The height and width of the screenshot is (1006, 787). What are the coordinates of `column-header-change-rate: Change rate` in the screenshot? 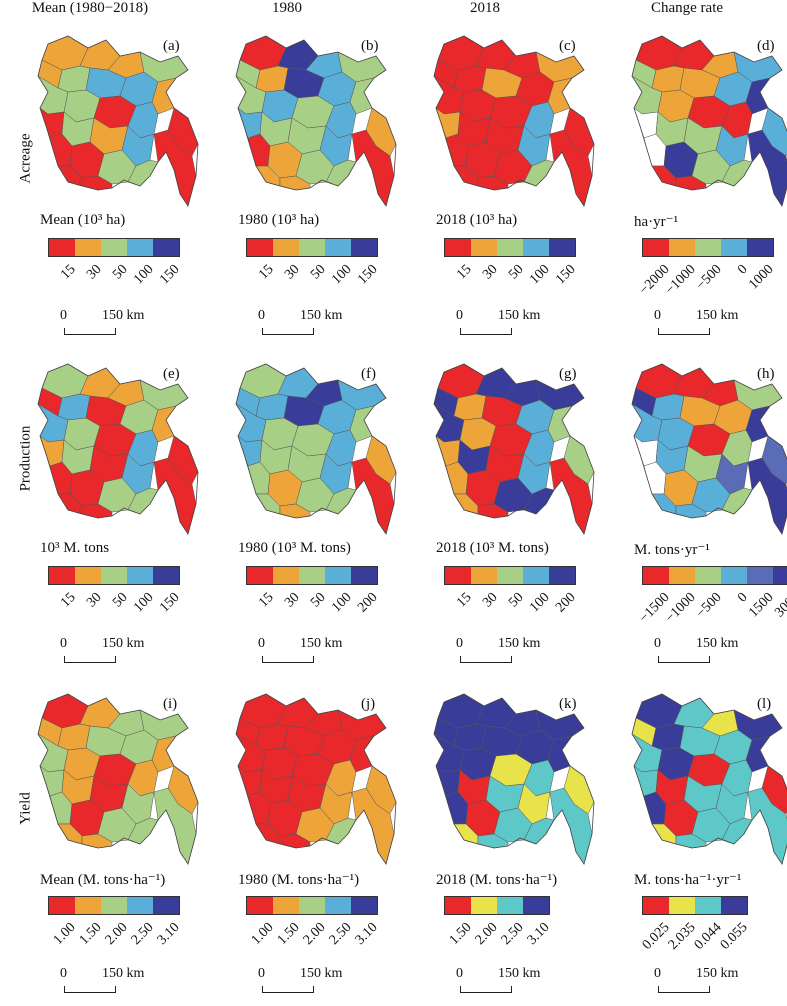 It's located at (687, 8).